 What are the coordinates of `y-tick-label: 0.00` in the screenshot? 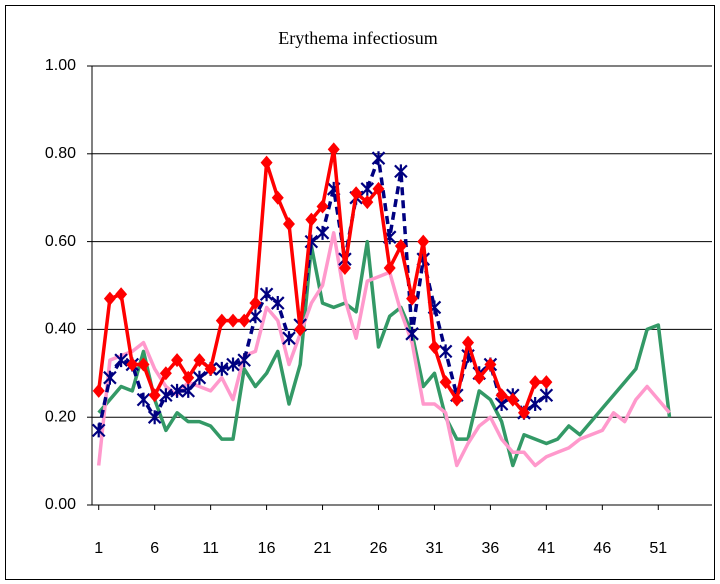 It's located at (60, 504).